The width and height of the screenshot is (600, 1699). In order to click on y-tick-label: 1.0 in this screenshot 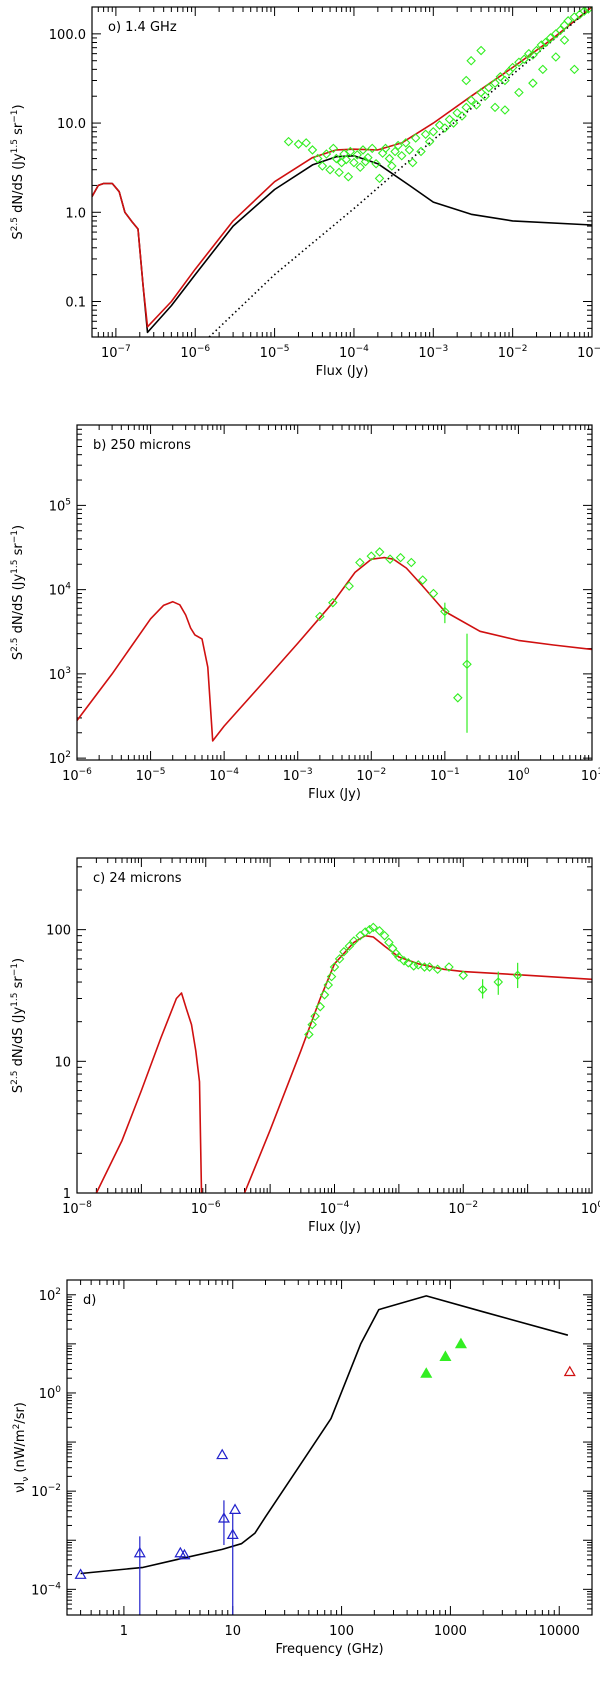, I will do `click(75, 213)`.